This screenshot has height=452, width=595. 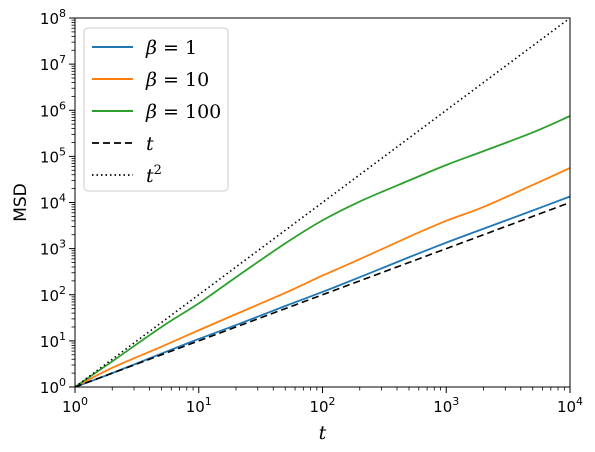 I want to click on x-tick-label-1: 10¹, so click(x=199, y=405).